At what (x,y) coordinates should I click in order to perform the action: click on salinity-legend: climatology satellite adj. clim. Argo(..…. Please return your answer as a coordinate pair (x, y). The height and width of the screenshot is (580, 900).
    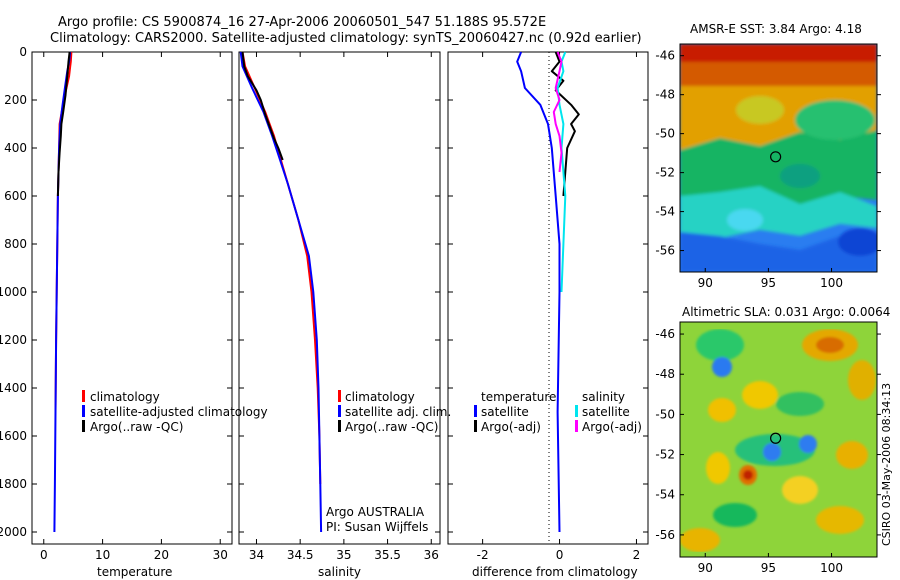
    Looking at the image, I should click on (394, 412).